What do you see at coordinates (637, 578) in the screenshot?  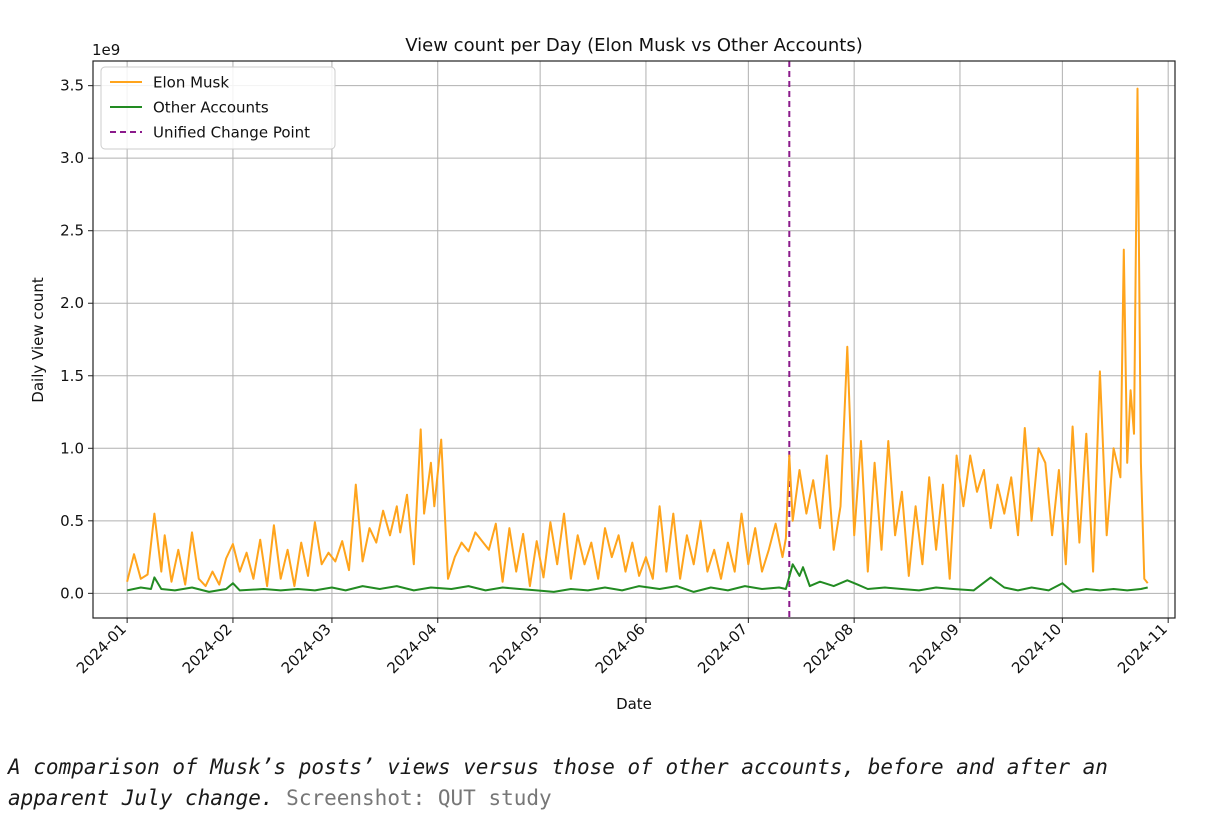 I see `series-line-other-accounts` at bounding box center [637, 578].